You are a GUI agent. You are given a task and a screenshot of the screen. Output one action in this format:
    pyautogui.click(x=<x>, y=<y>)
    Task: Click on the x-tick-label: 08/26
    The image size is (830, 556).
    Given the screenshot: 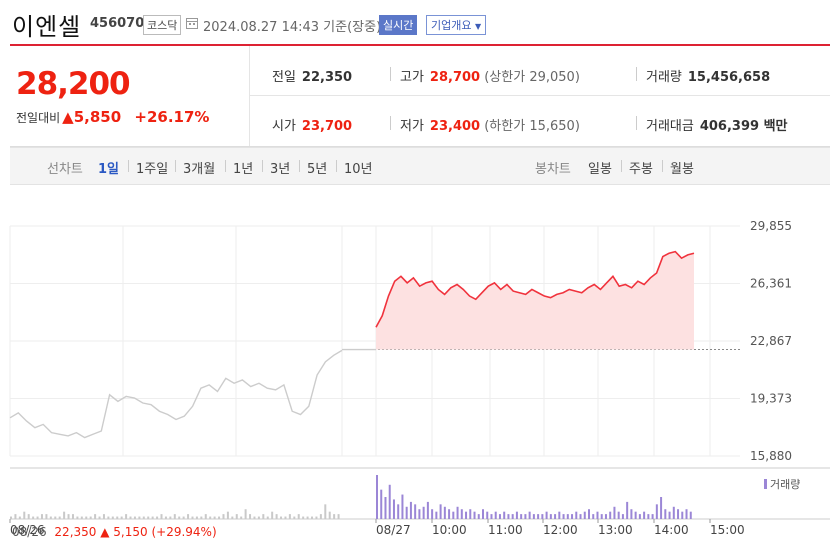 What is the action you would take?
    pyautogui.click(x=27, y=530)
    